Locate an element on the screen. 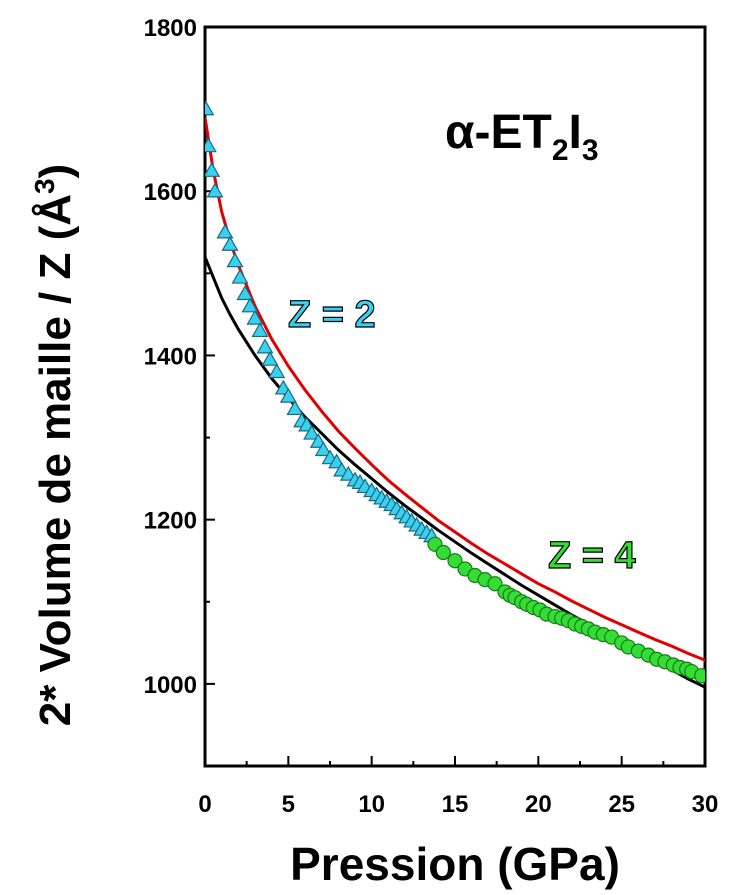 This screenshot has height=895, width=729. x-tick-label: 25 is located at coordinates (621, 804).